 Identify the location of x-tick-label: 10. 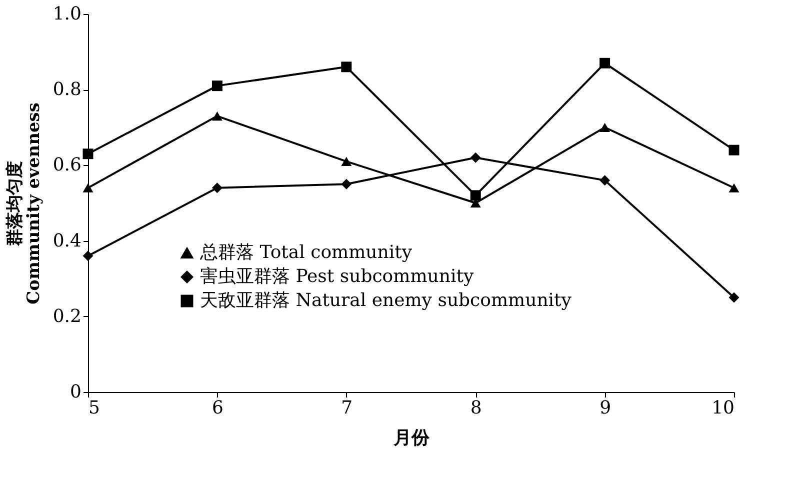
(723, 408).